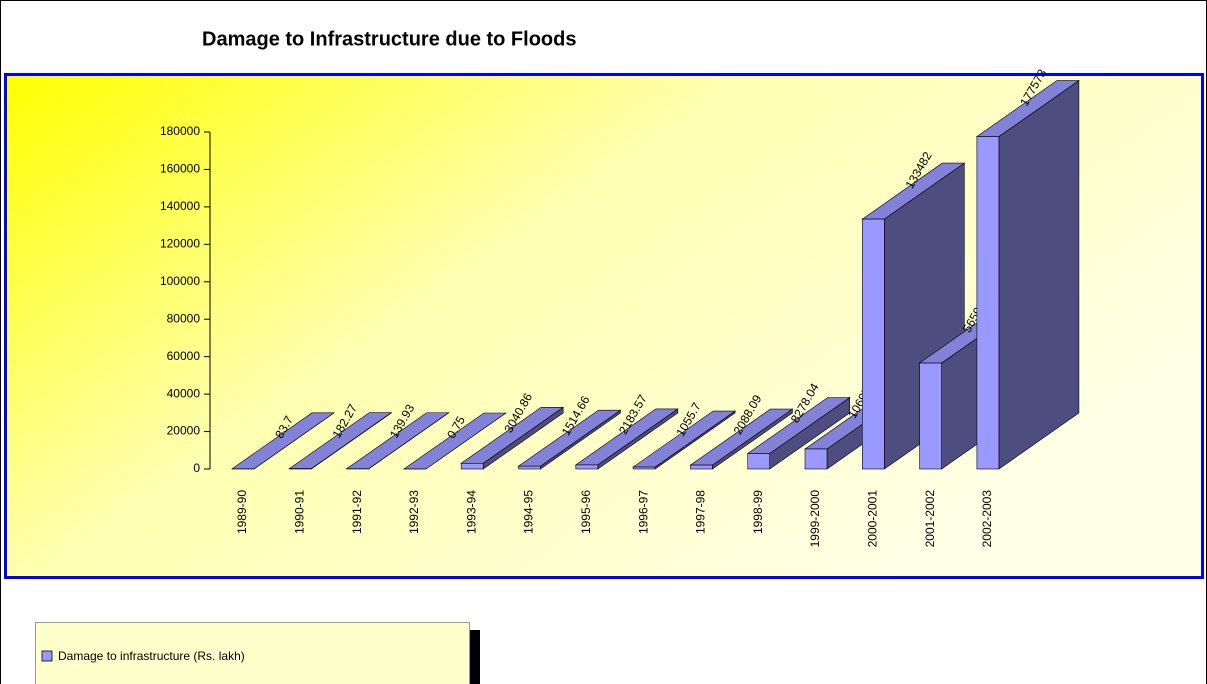  I want to click on x-tick-label: 1993-94, so click(471, 512).